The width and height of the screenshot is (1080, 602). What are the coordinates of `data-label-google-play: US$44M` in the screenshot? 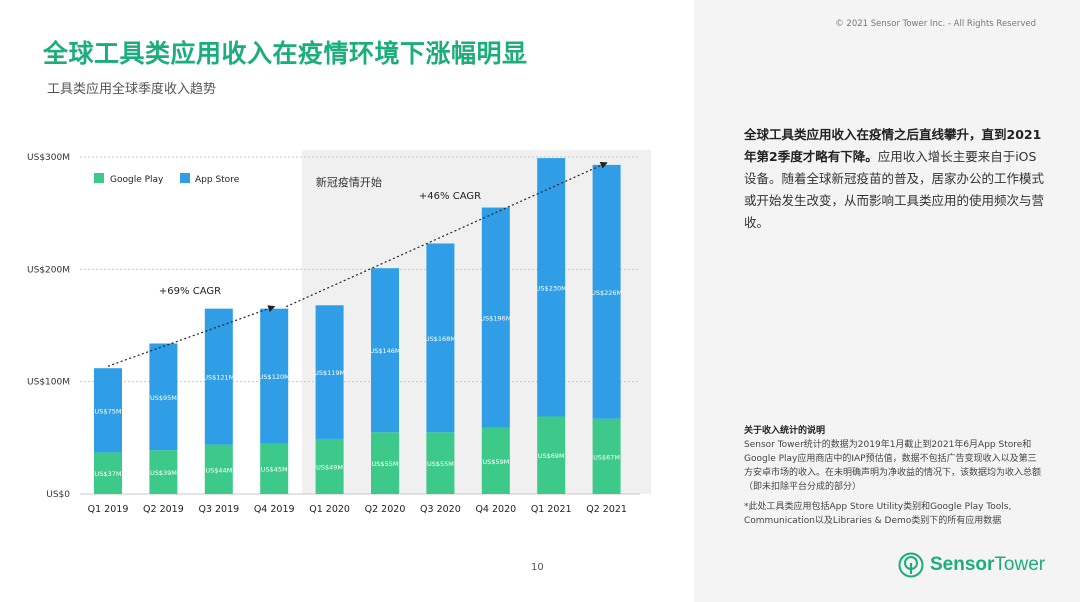 It's located at (218, 470).